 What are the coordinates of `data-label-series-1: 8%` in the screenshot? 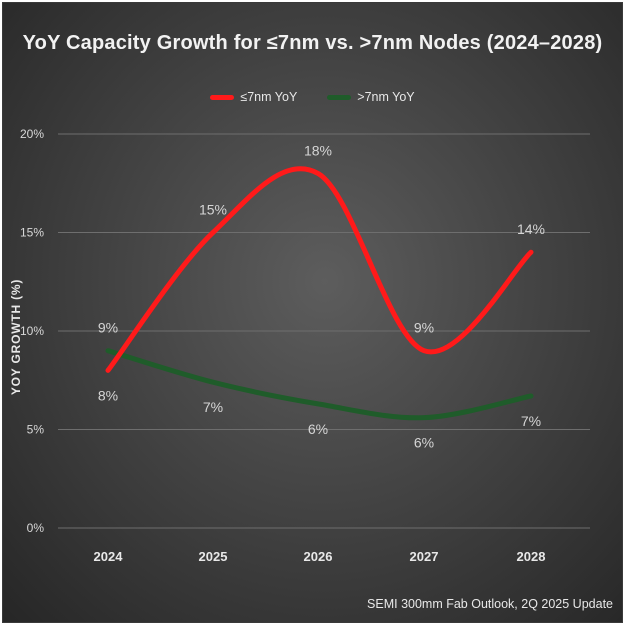 It's located at (108, 395).